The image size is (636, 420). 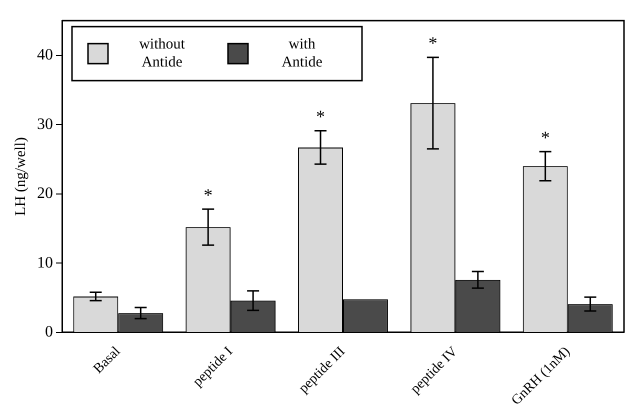 I want to click on y-tick-label: 30, so click(x=45, y=124).